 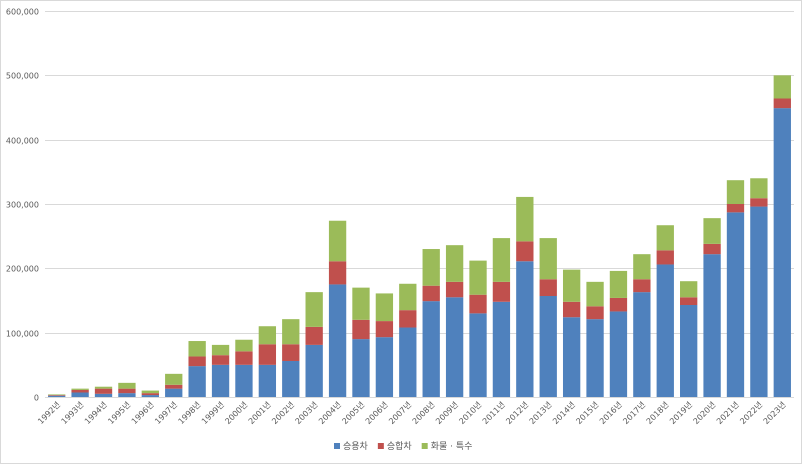 What do you see at coordinates (446, 412) in the screenshot?
I see `x-tick-label: 2009년` at bounding box center [446, 412].